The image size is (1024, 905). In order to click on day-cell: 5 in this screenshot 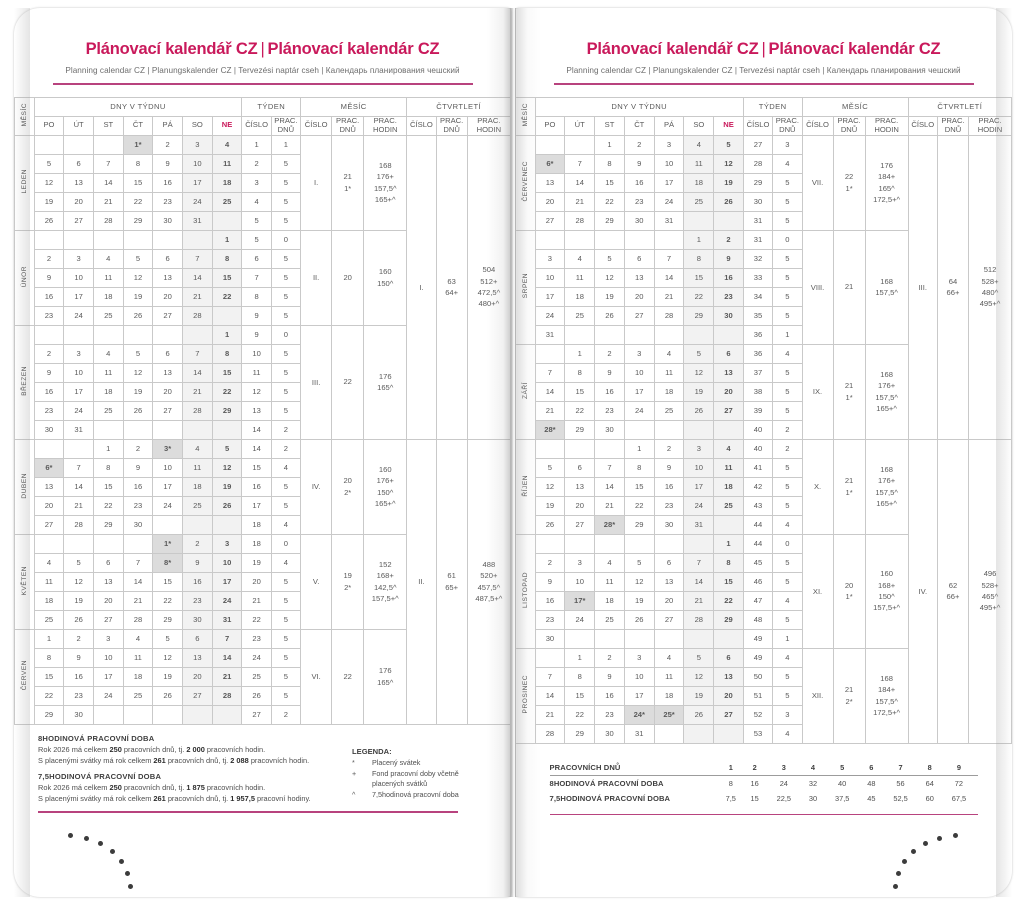, I will do `click(138, 353)`.